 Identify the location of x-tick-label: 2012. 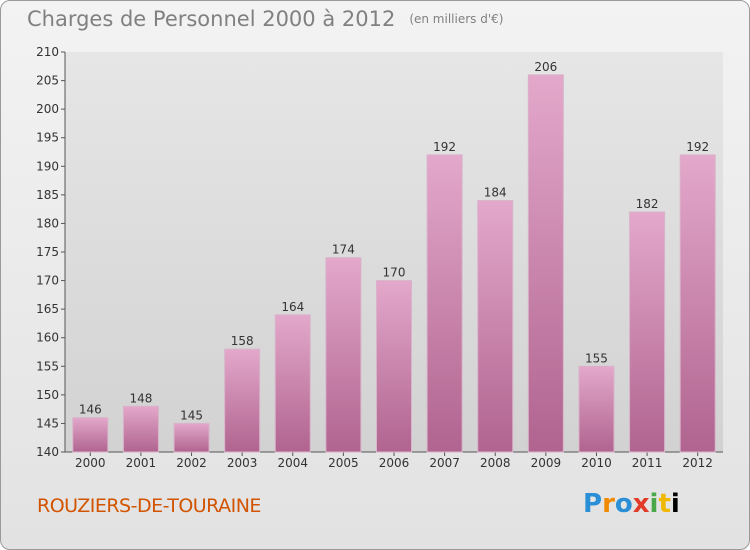
(697, 463).